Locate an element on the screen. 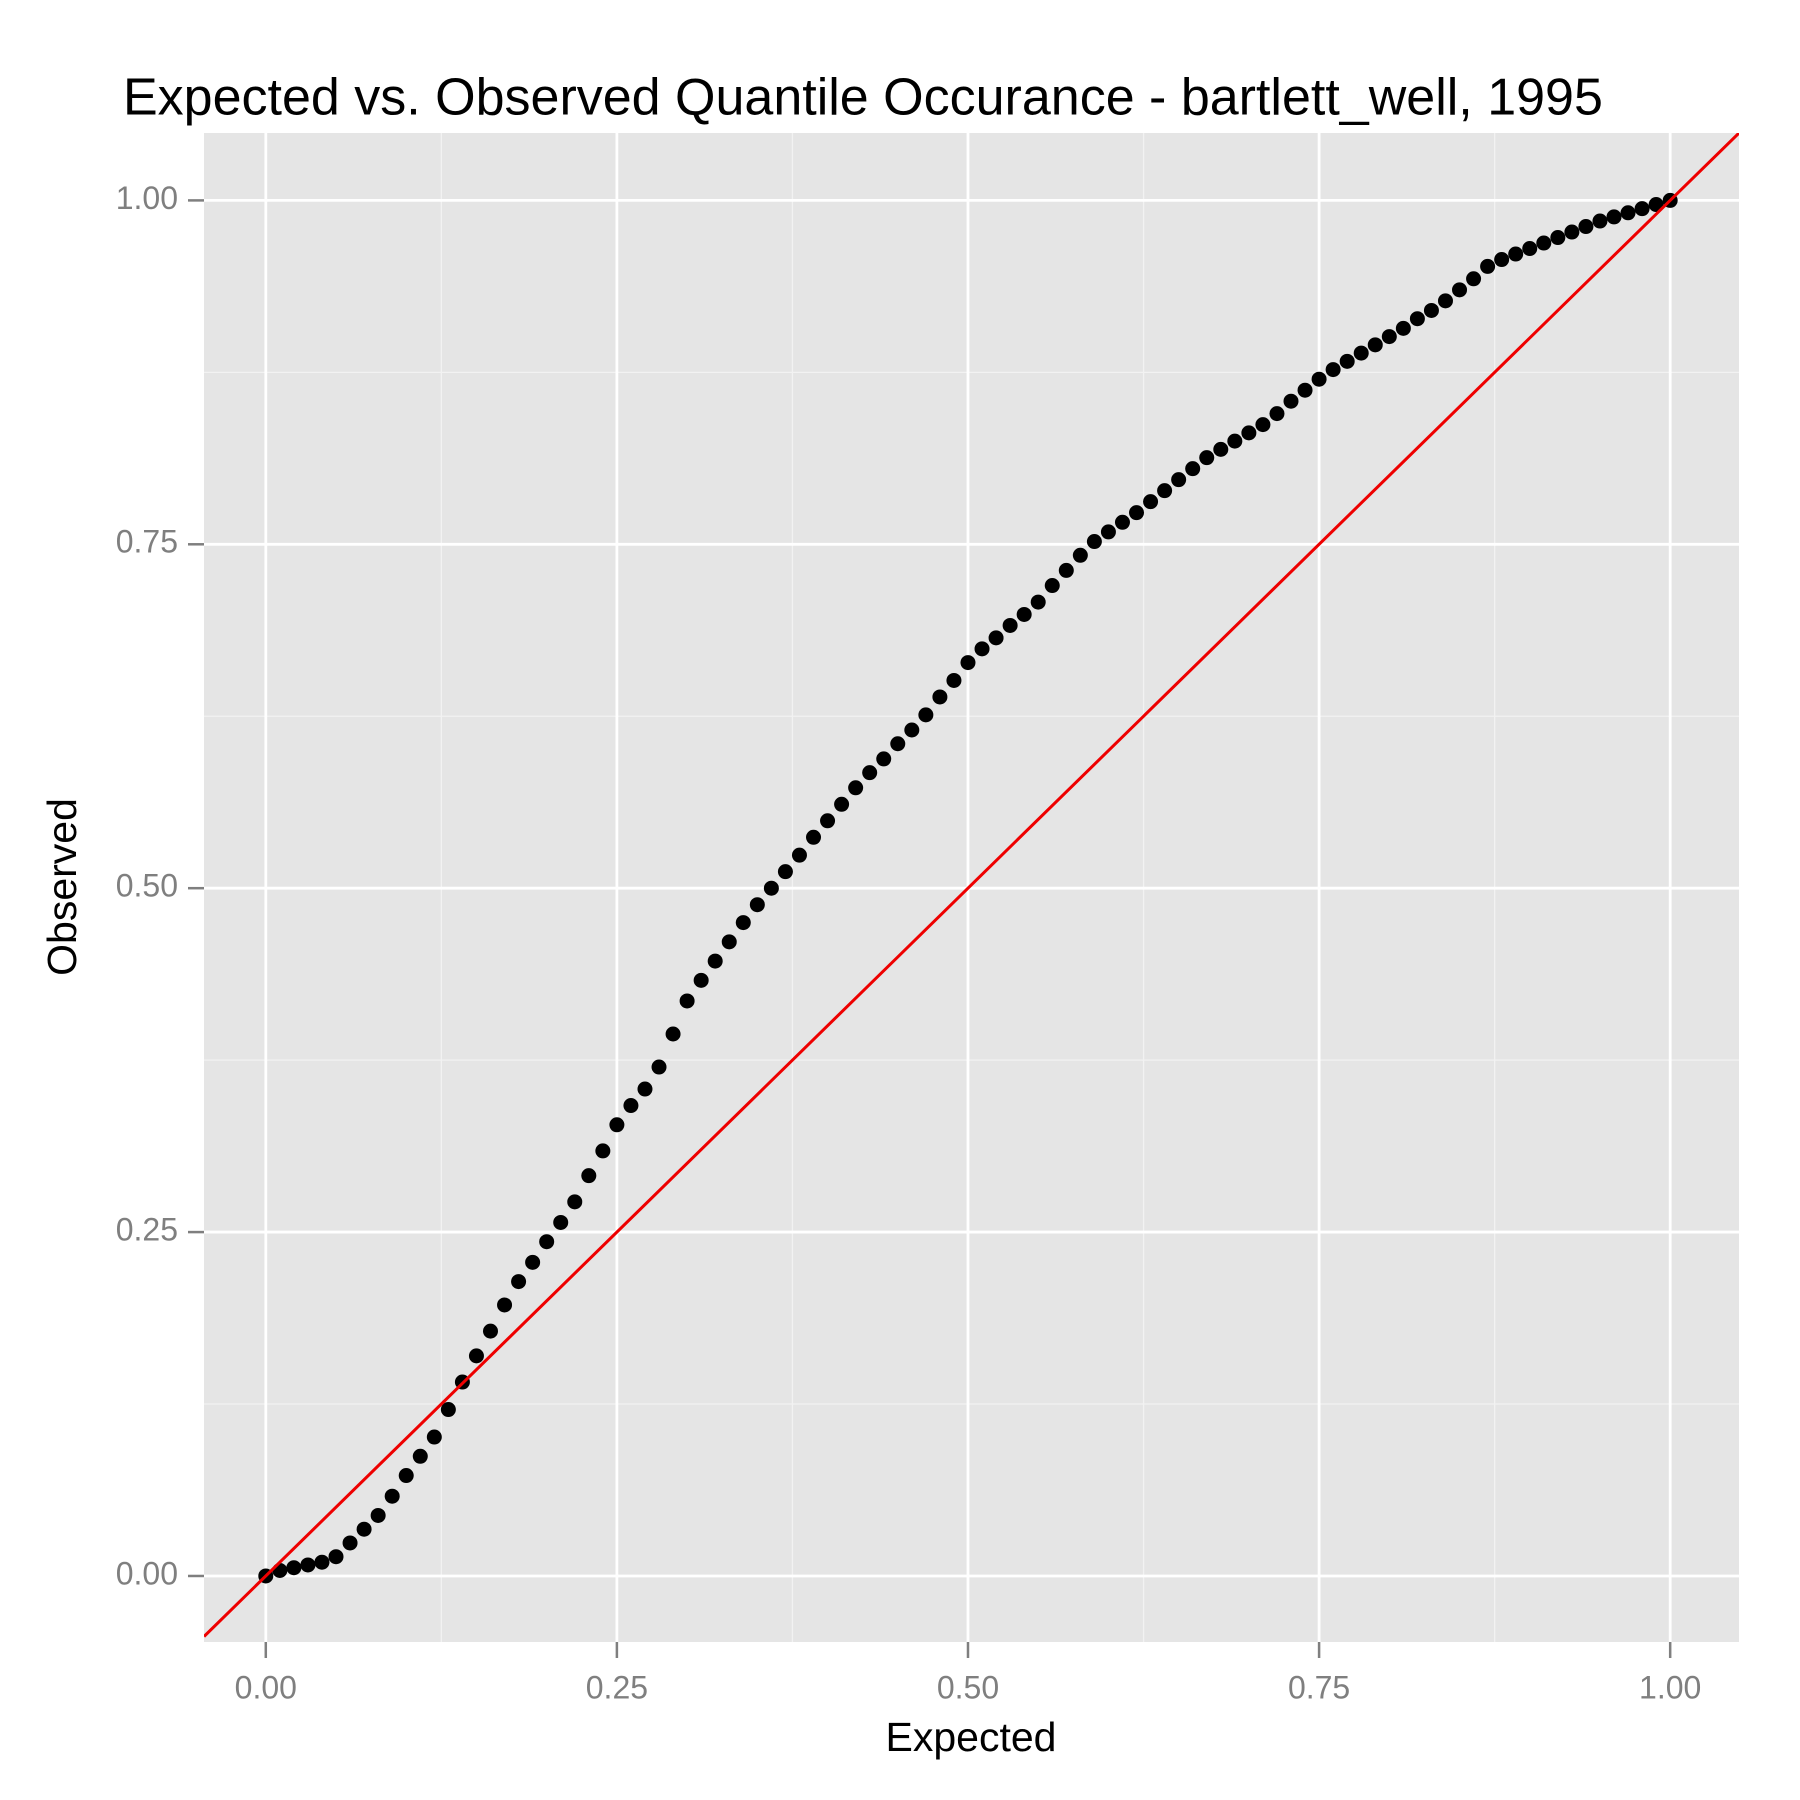 This screenshot has height=1800, width=1800. x-axis-title: Expected is located at coordinates (971, 1737).